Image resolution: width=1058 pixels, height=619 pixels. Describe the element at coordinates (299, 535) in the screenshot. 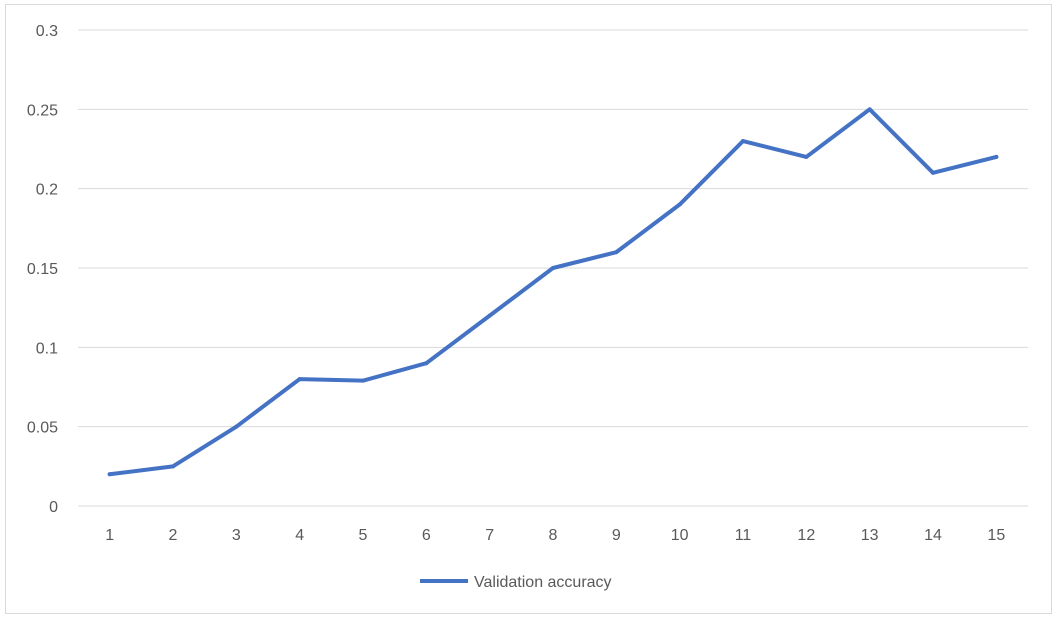

I see `x-tick-label: 4` at that location.